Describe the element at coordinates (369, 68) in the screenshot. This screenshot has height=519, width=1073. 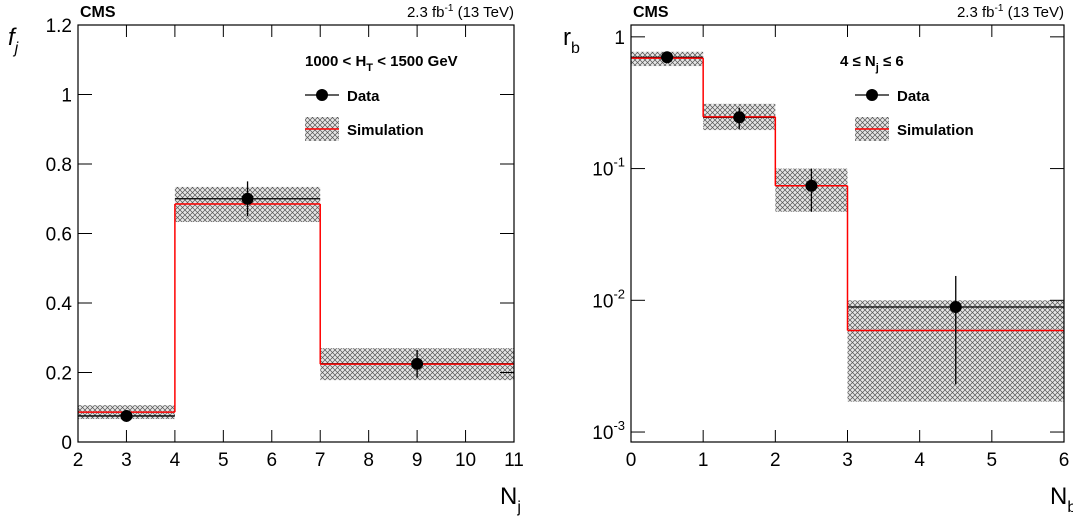
I see `selection-label-part: T` at that location.